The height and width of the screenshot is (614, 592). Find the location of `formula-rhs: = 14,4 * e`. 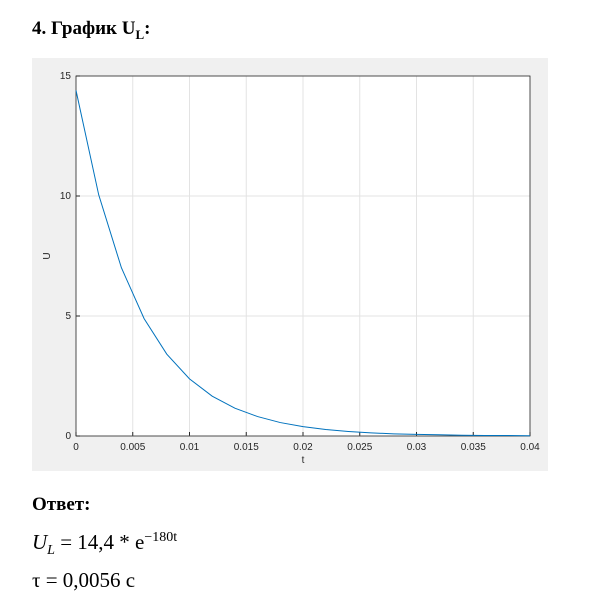

formula-rhs: = 14,4 * e is located at coordinates (102, 542).